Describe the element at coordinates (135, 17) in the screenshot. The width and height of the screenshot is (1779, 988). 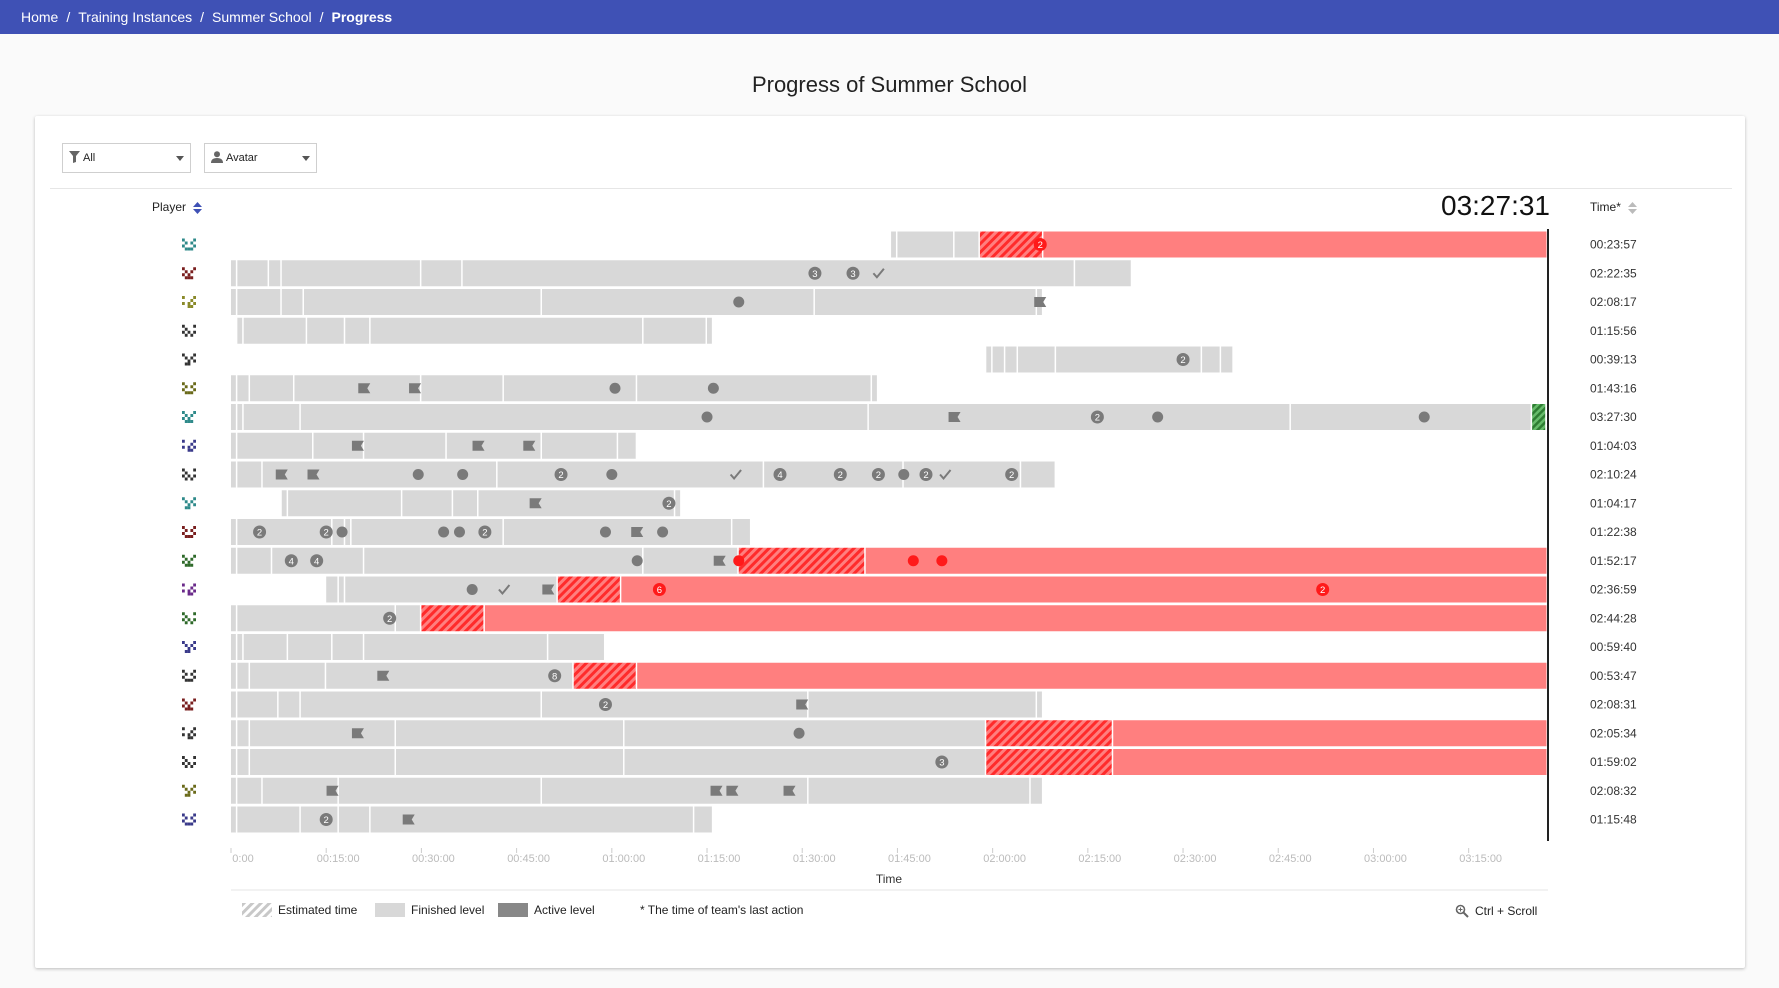
I see `breadcrumb-training-instances: Training Instances` at that location.